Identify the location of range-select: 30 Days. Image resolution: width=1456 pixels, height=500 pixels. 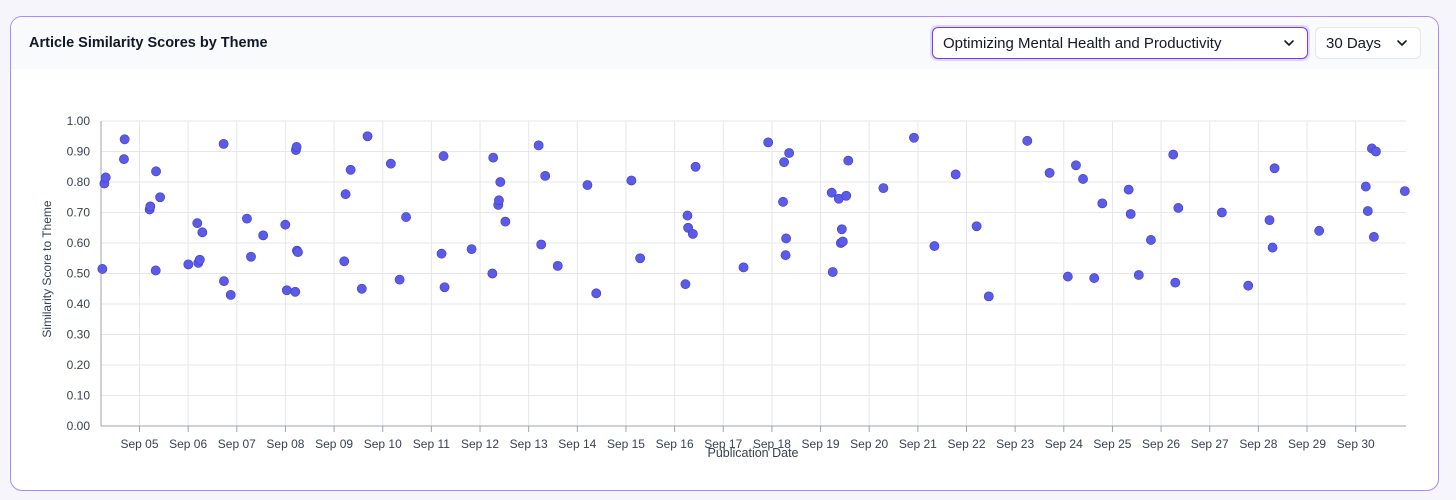
(1368, 43).